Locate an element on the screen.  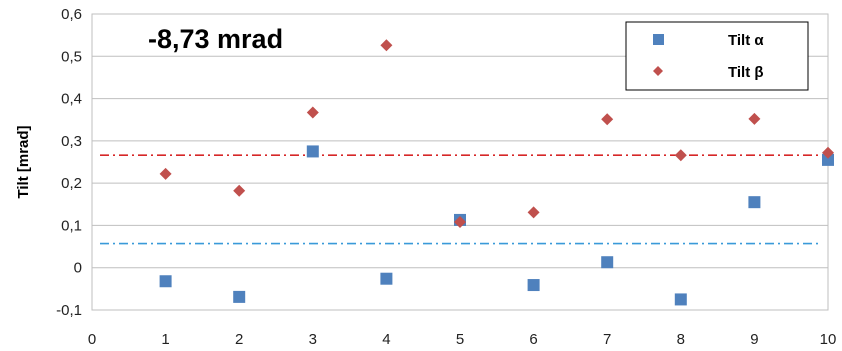
y-tick-label: 0,2 is located at coordinates (71, 183).